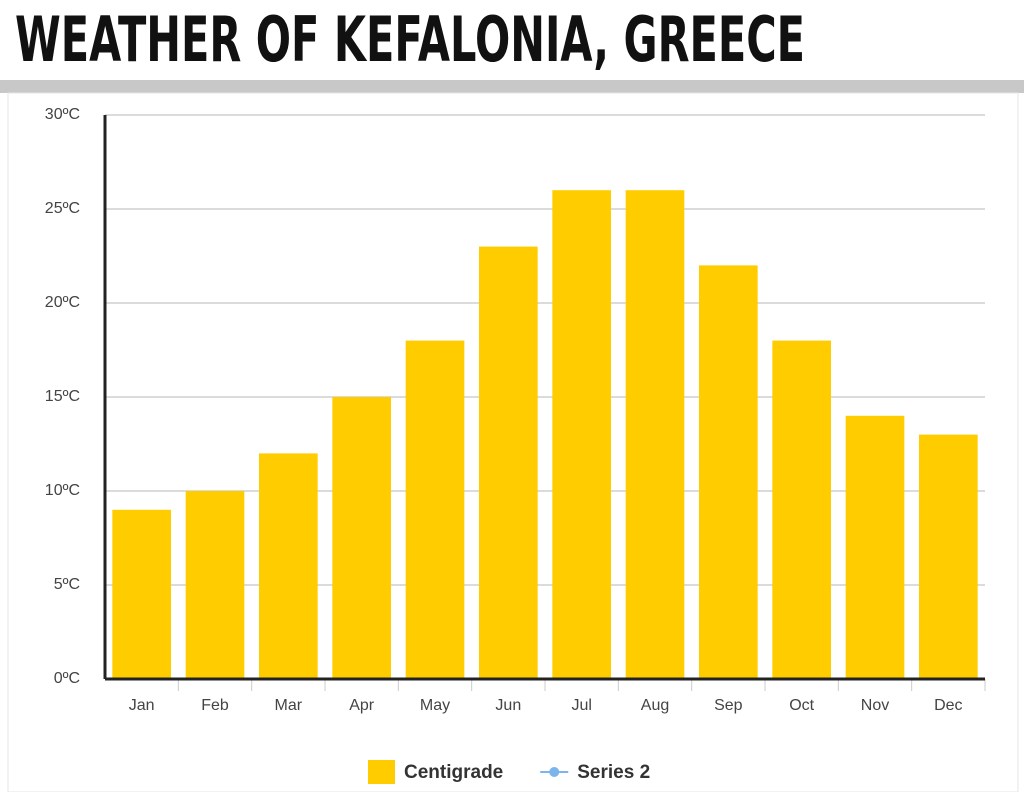  I want to click on y-tick-label: 5ºC, so click(67, 584).